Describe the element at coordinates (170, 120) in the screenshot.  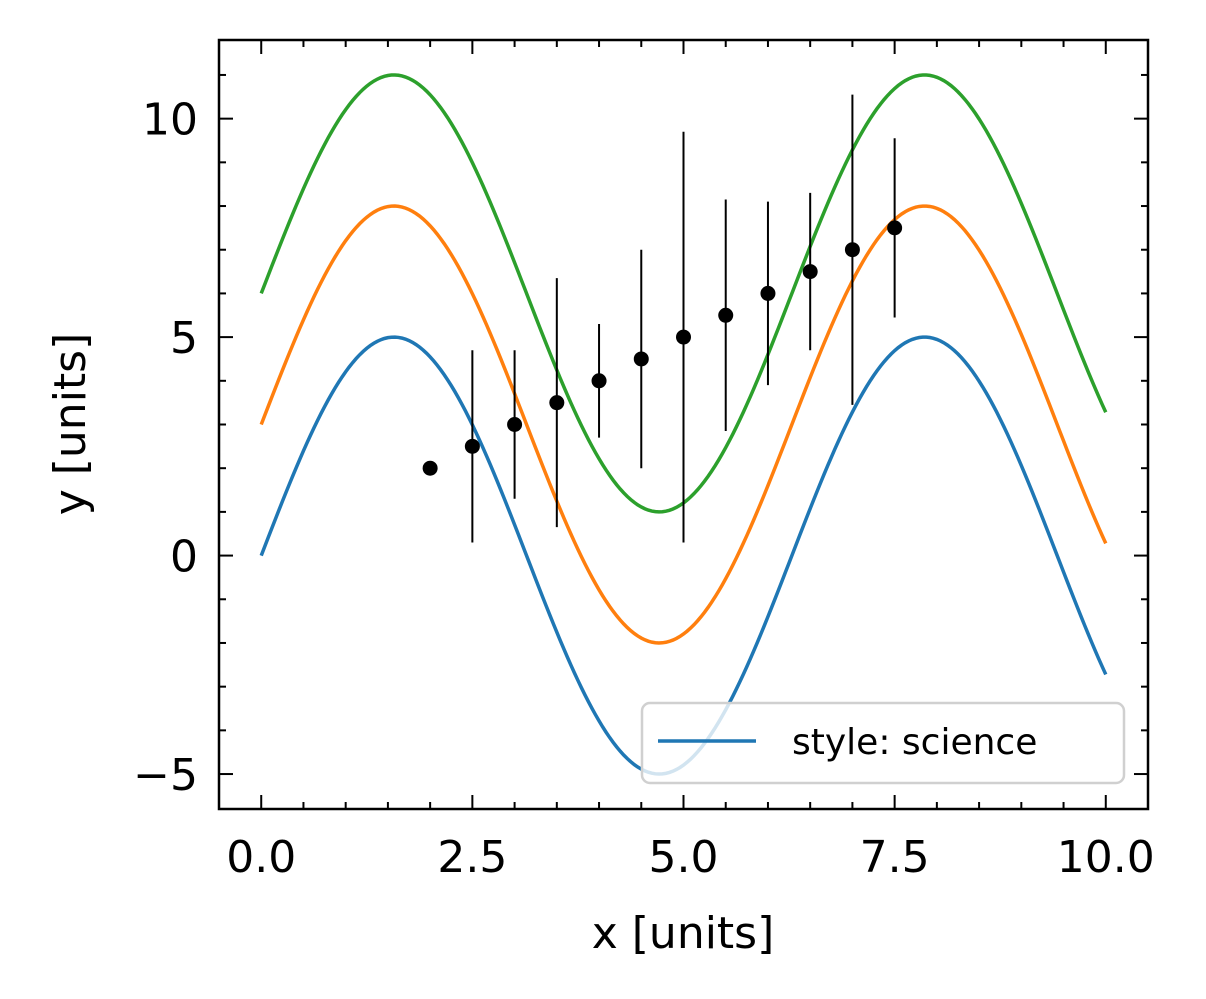
I see `y-tick-label: 10` at that location.